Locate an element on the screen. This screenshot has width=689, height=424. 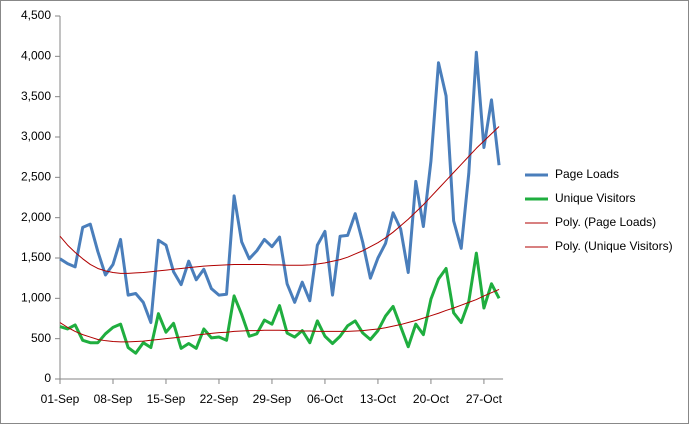
y-tick-label: 2,000 is located at coordinates (36, 217).